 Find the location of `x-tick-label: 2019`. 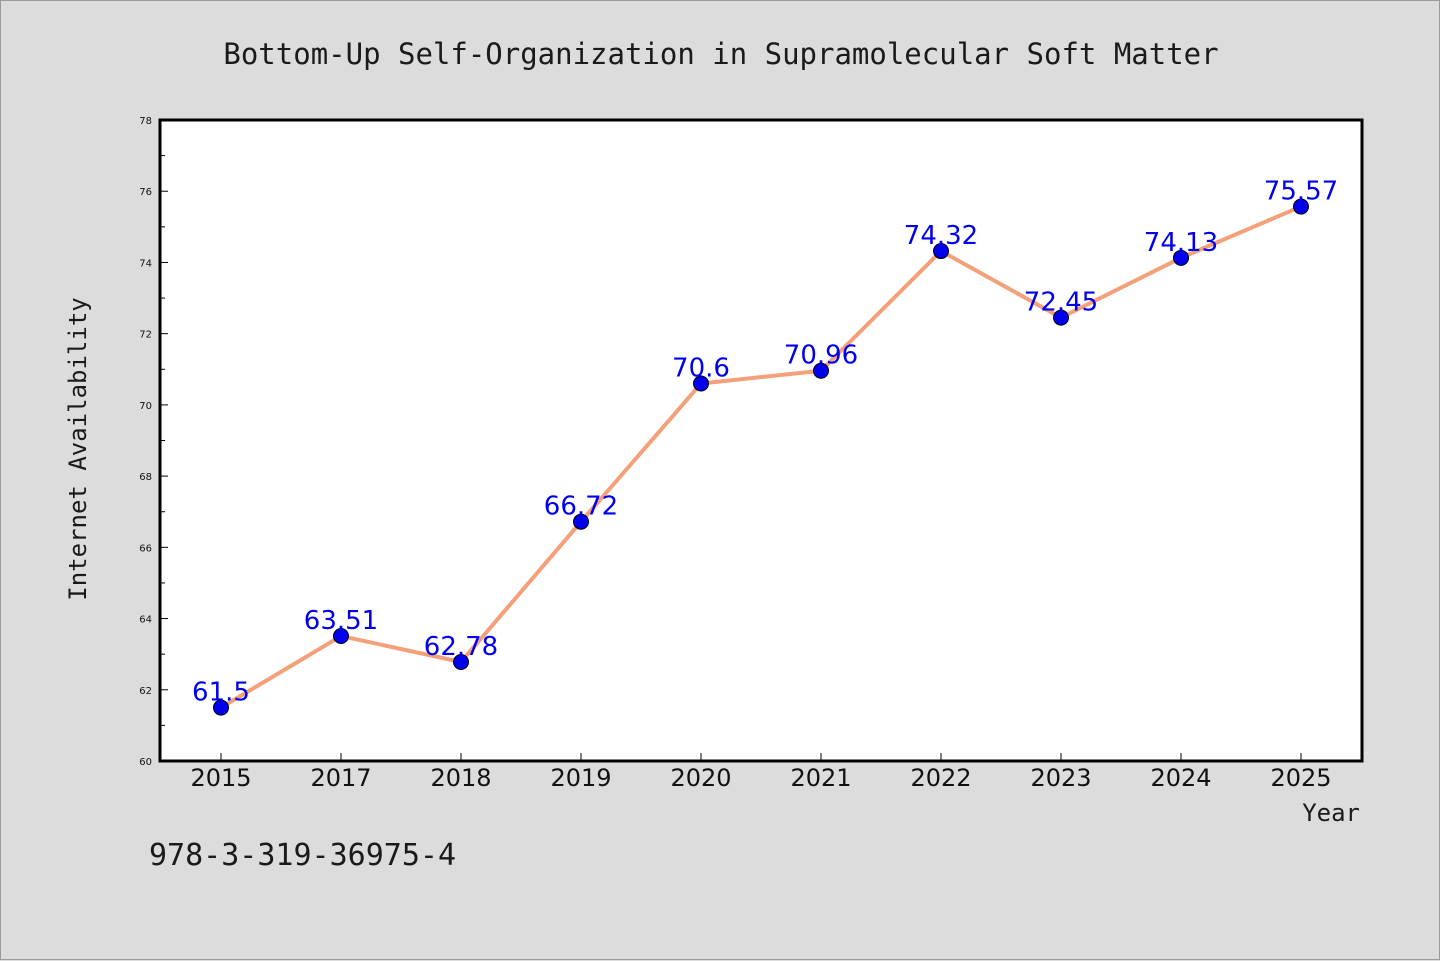

x-tick-label: 2019 is located at coordinates (580, 778).